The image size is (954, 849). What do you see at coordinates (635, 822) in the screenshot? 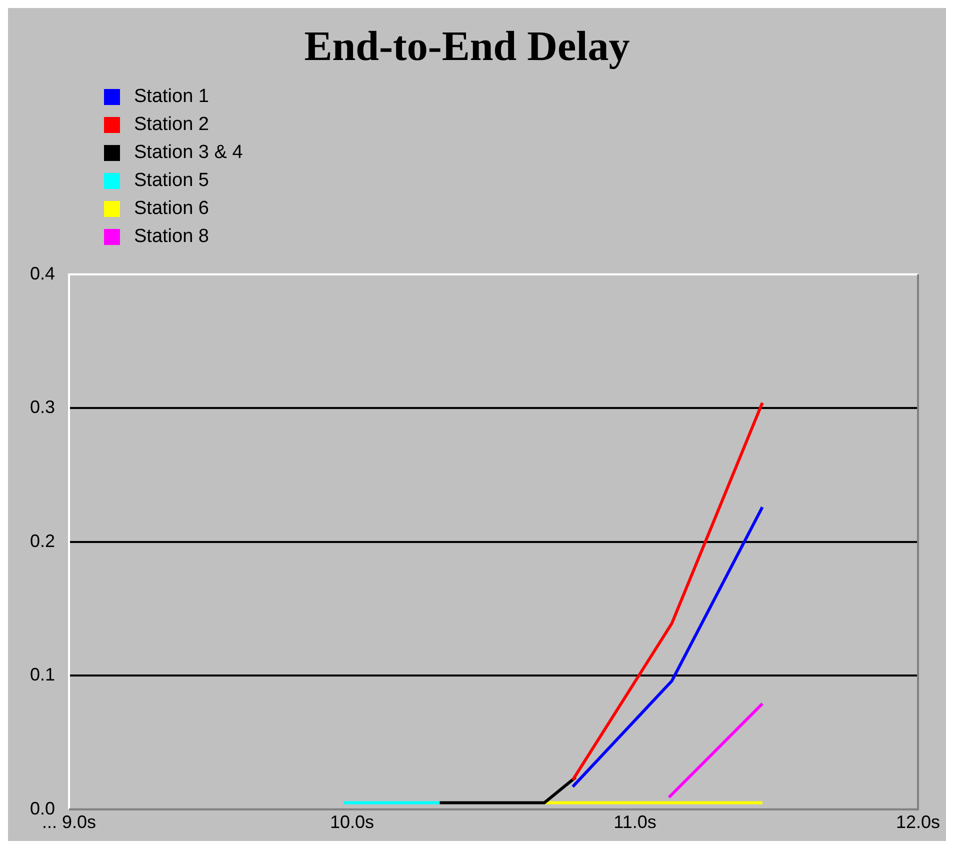
I see `x-tick-label: 11.0s` at bounding box center [635, 822].